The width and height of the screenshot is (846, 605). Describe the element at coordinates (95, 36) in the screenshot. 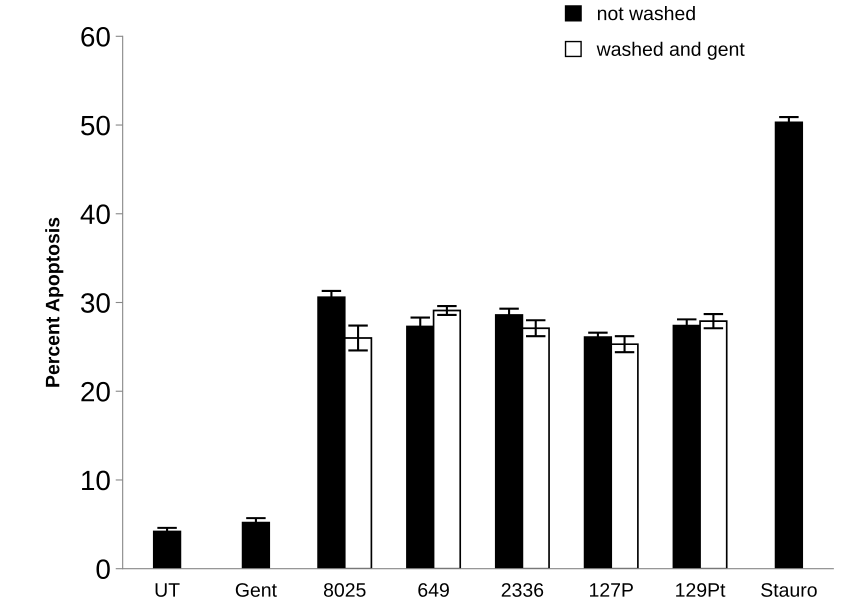

I see `y-tick-label: 60` at that location.